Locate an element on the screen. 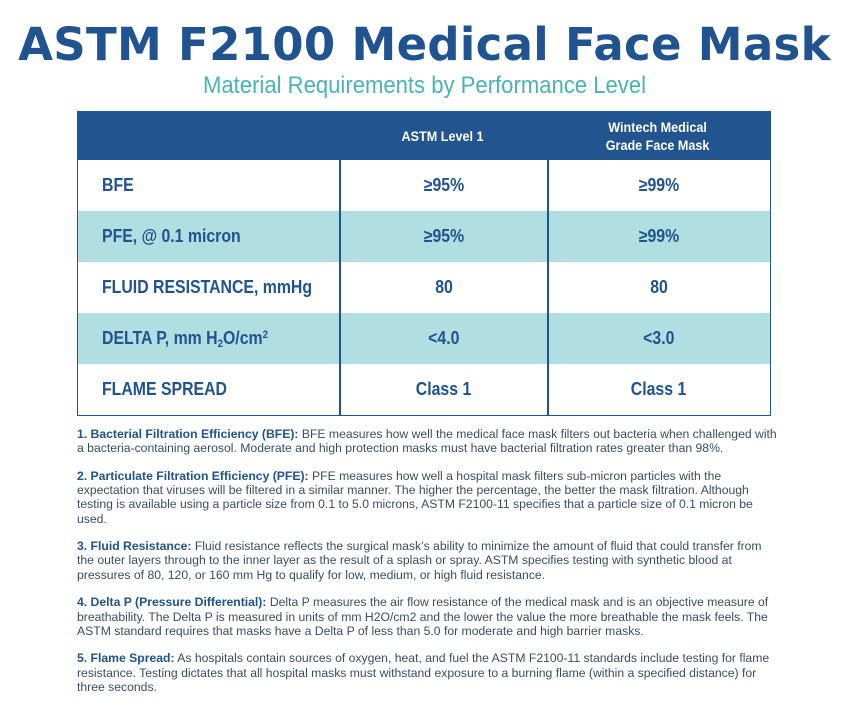 Image resolution: width=849 pixels, height=708 pixels. header-cell-wintech: Wintech Medical Grade Face Mask is located at coordinates (658, 135).